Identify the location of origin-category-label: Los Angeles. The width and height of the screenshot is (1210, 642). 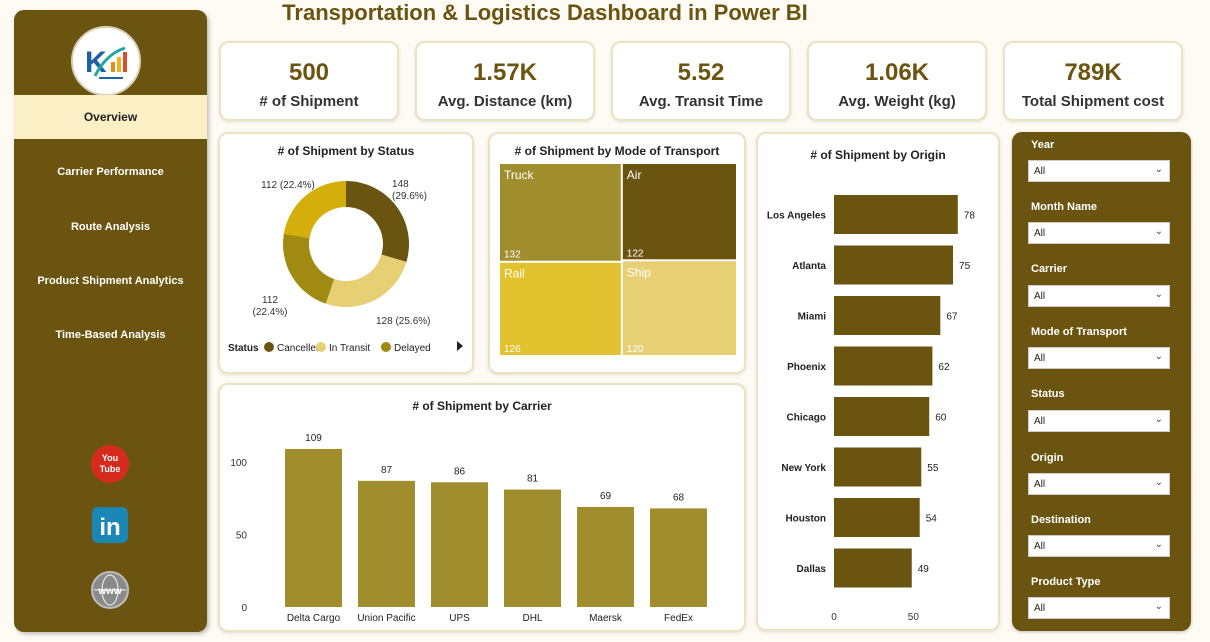
(797, 216).